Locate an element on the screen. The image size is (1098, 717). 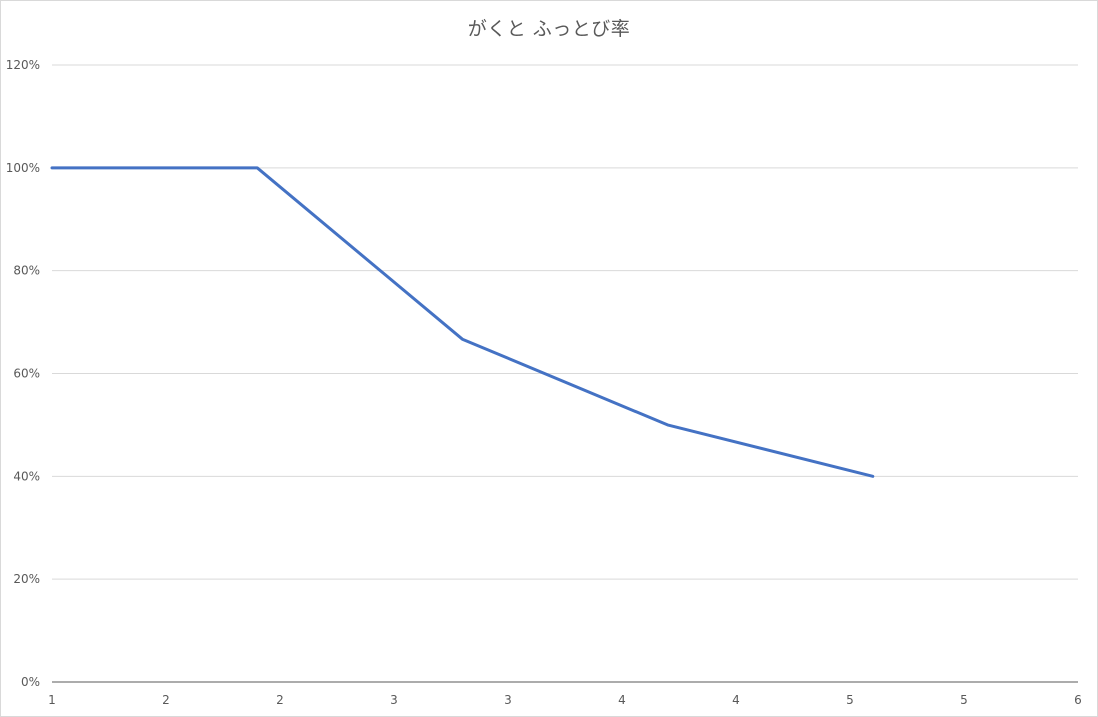
y-tick-label: 100% is located at coordinates (23, 168).